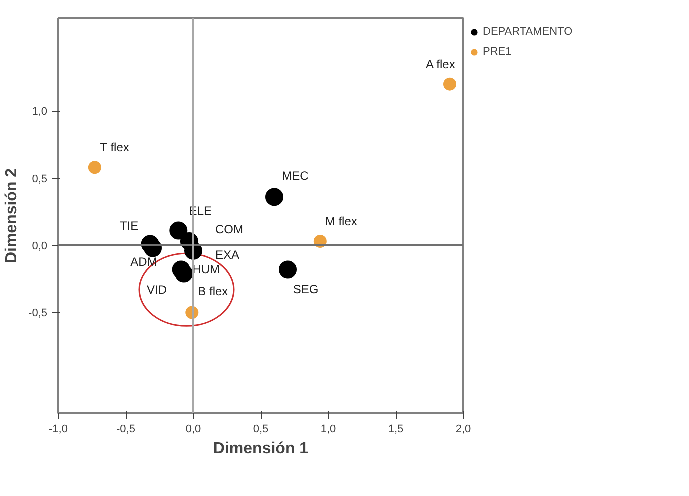 The width and height of the screenshot is (689, 496). I want to click on y-tick-label: 1,0, so click(40, 112).